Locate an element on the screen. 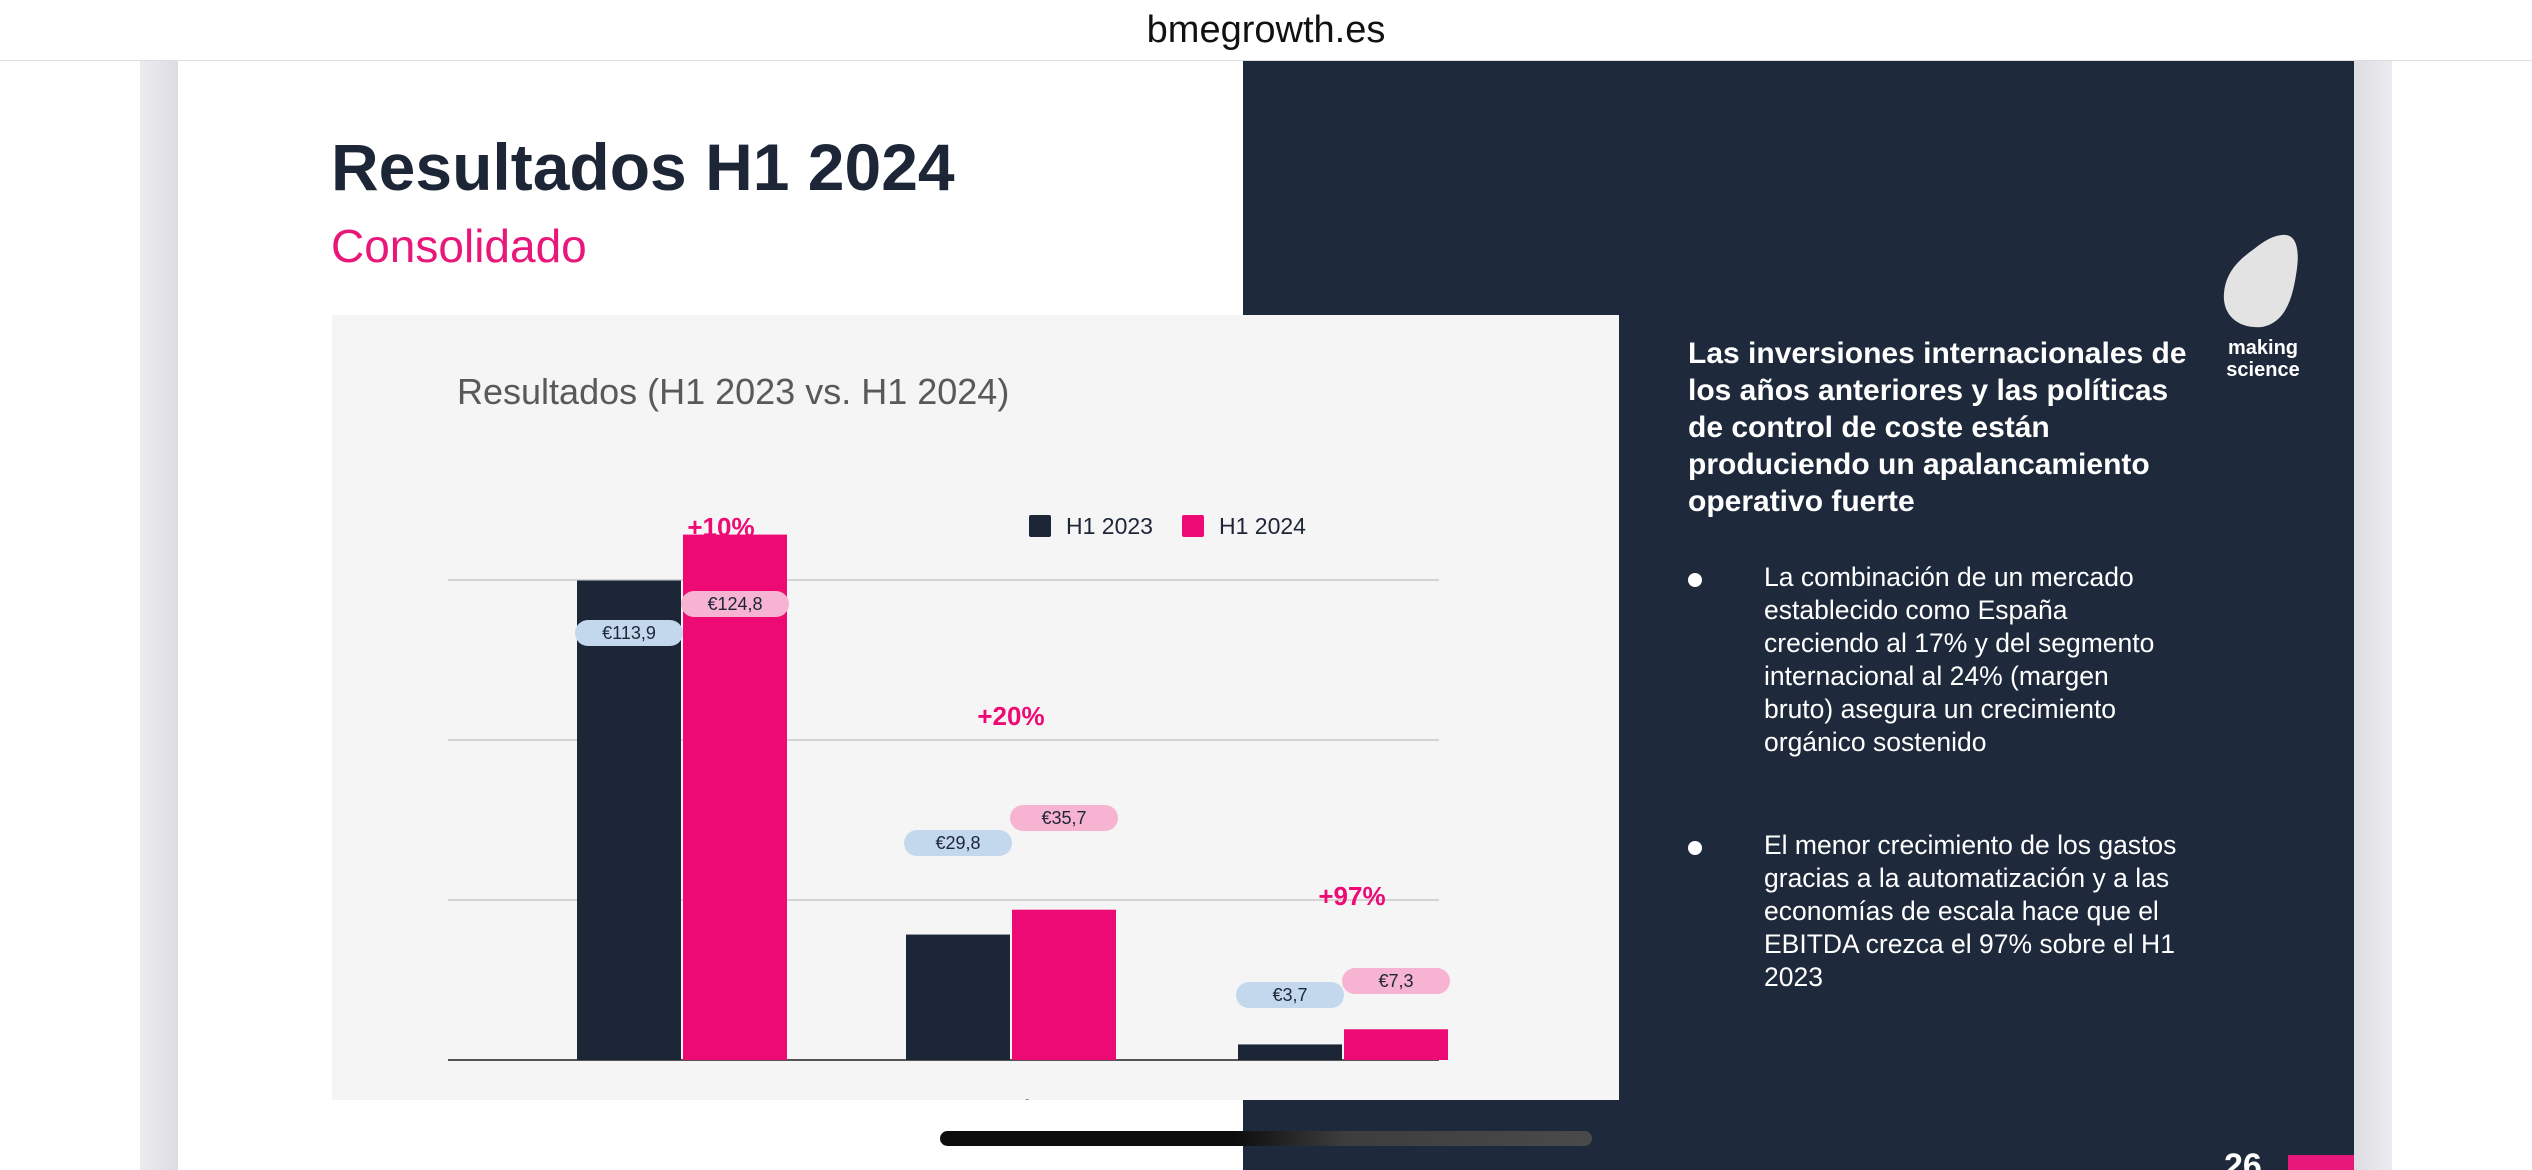 The image size is (2532, 1170). growth-label: +97% is located at coordinates (1351, 896).